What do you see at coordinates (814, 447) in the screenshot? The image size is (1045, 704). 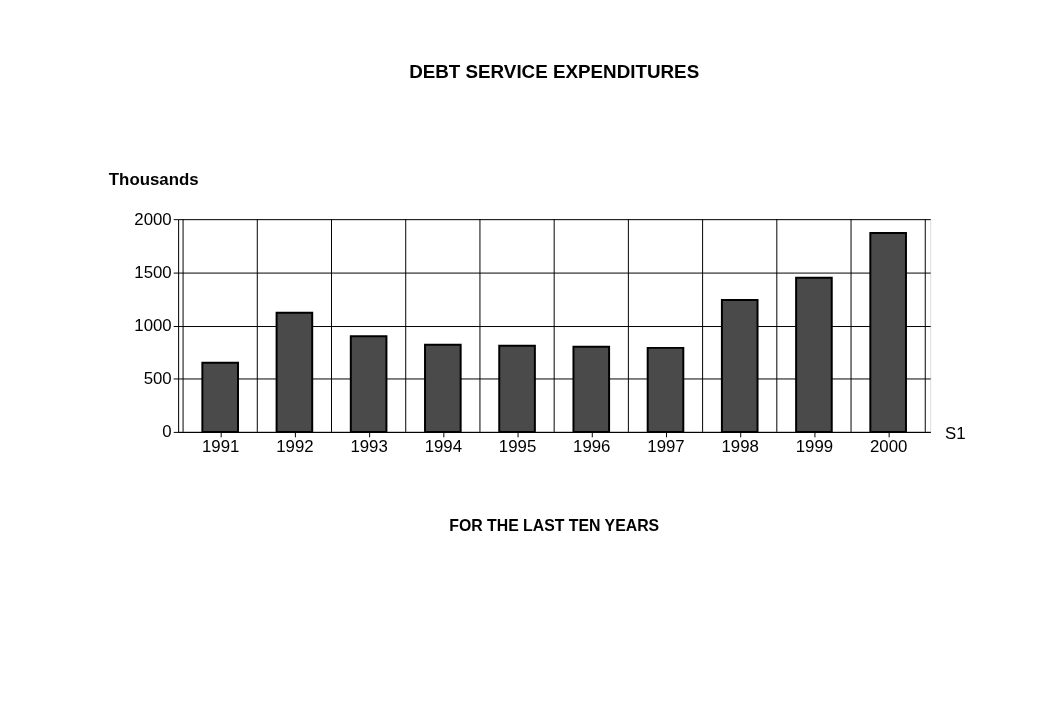 I see `x-tick-label: 1999` at bounding box center [814, 447].